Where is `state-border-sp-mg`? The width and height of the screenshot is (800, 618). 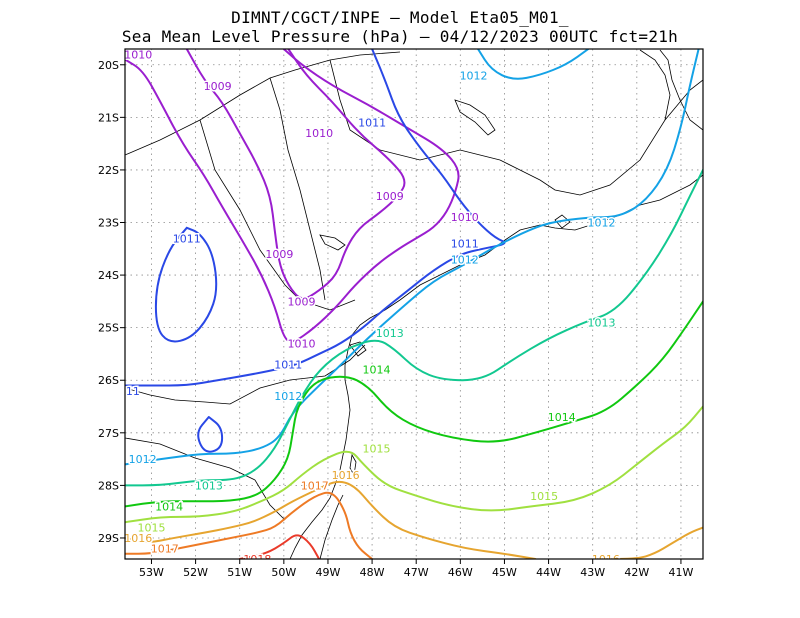
state-border-sp-mg is located at coordinates (263, 103).